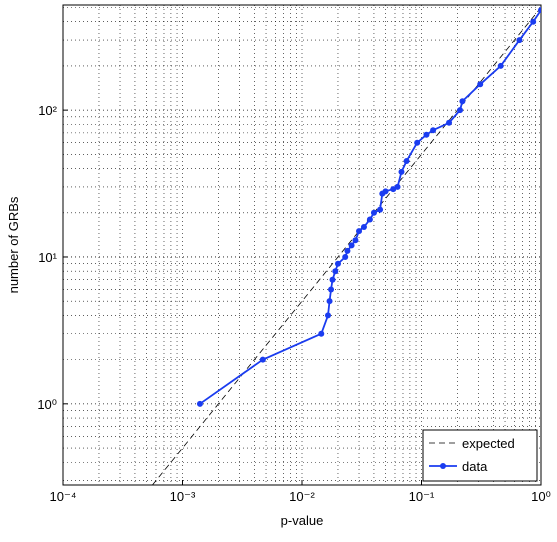 Image resolution: width=557 pixels, height=542 pixels. Describe the element at coordinates (472, 455) in the screenshot. I see `legend: expected data` at that location.